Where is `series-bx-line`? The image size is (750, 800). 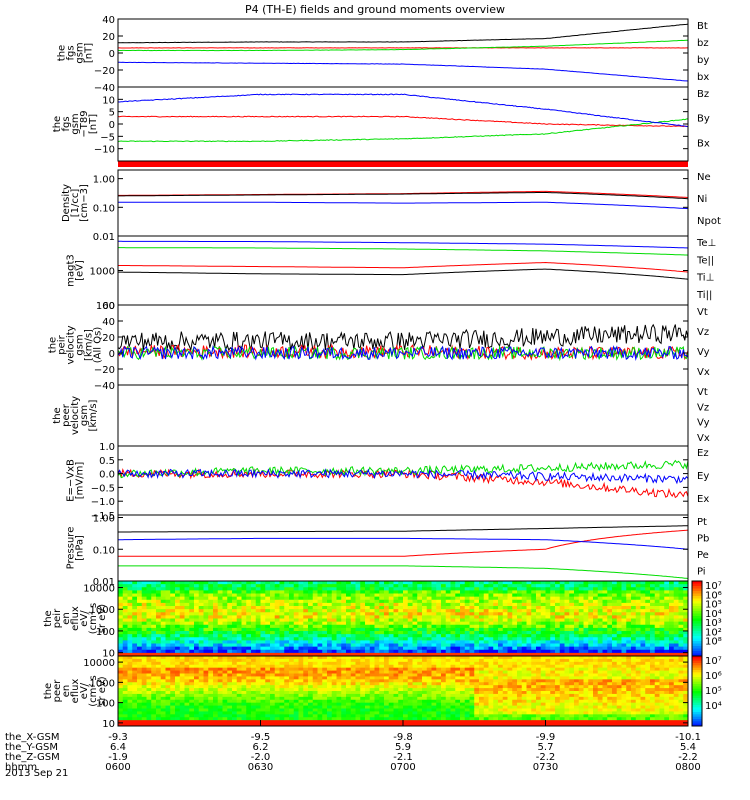 series-bx-line is located at coordinates (403, 110).